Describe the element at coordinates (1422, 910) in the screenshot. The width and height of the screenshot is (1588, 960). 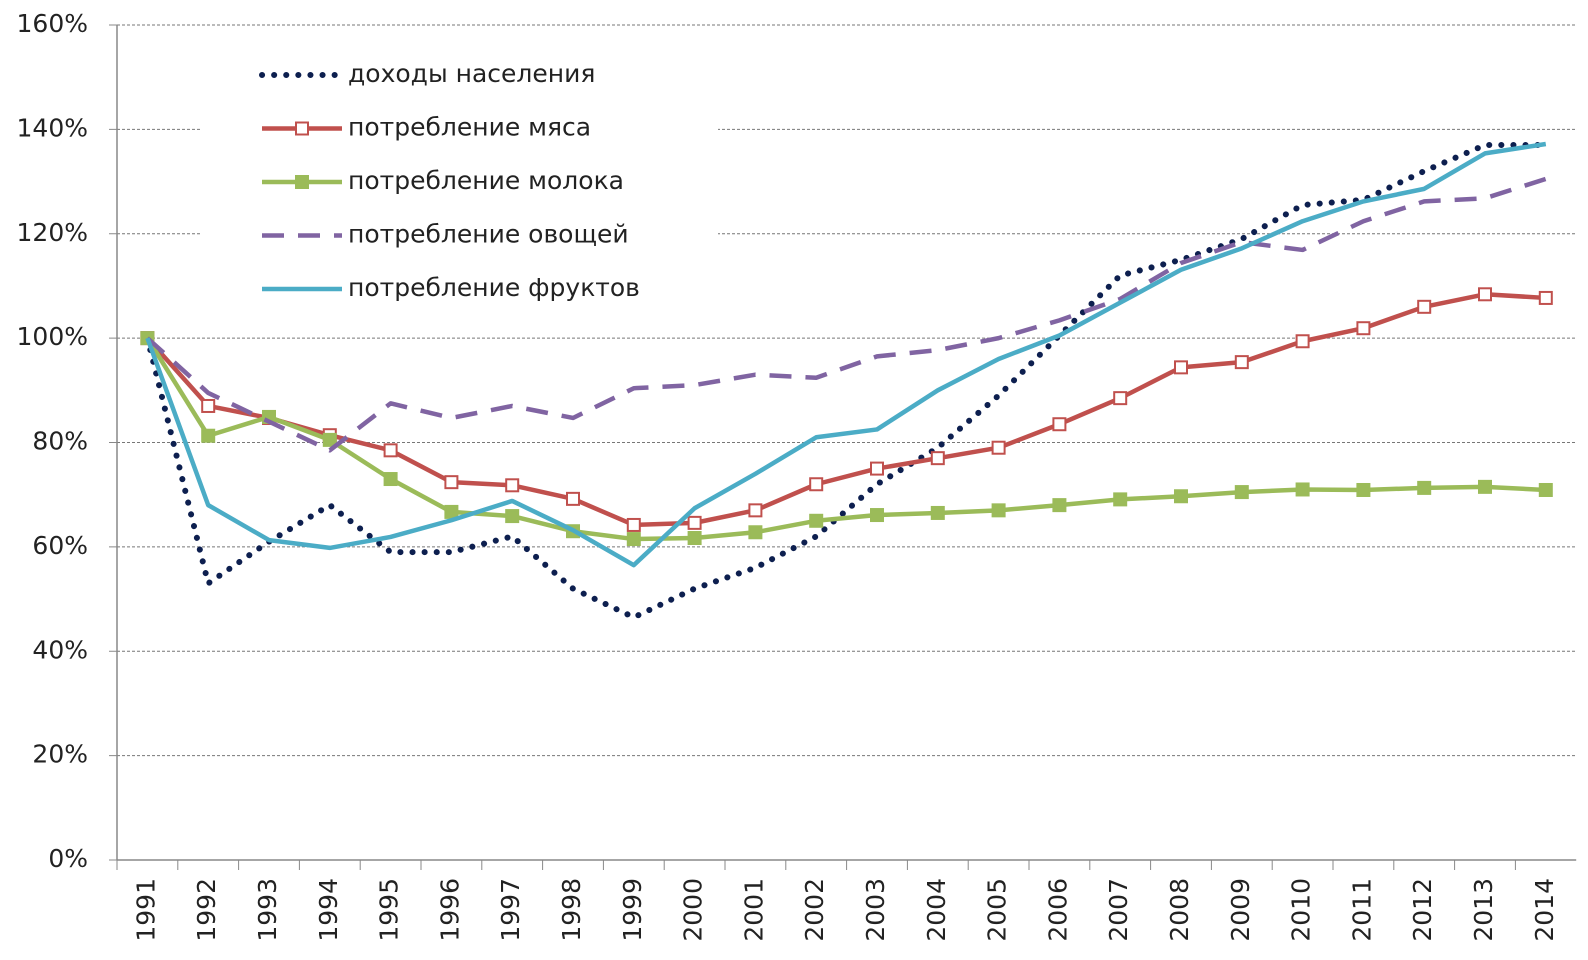
I see `x-tick-label: 2012` at that location.